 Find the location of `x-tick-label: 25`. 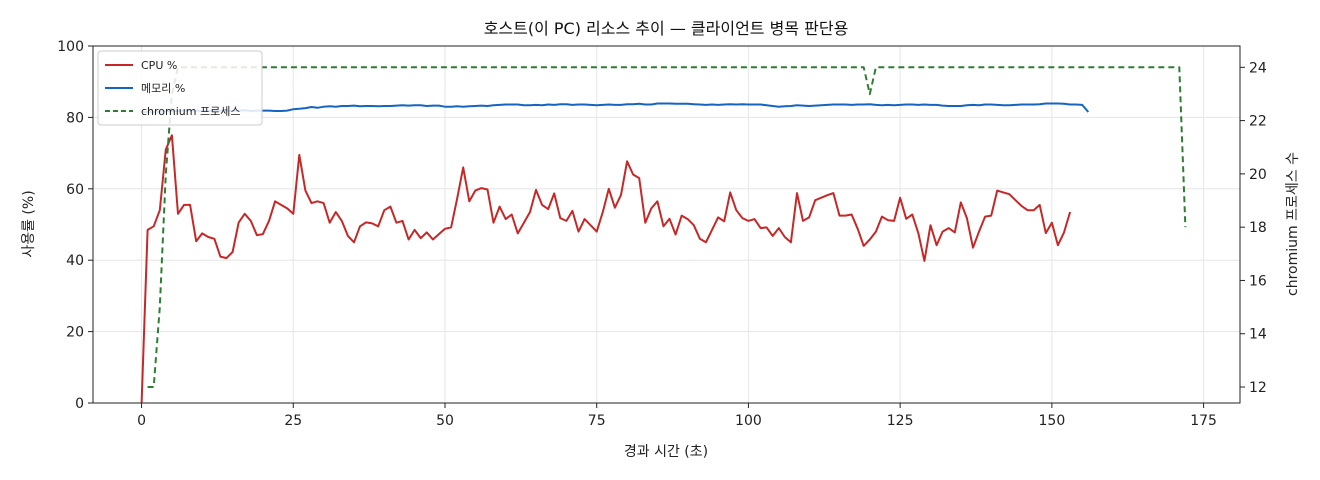

x-tick-label: 25 is located at coordinates (293, 421).